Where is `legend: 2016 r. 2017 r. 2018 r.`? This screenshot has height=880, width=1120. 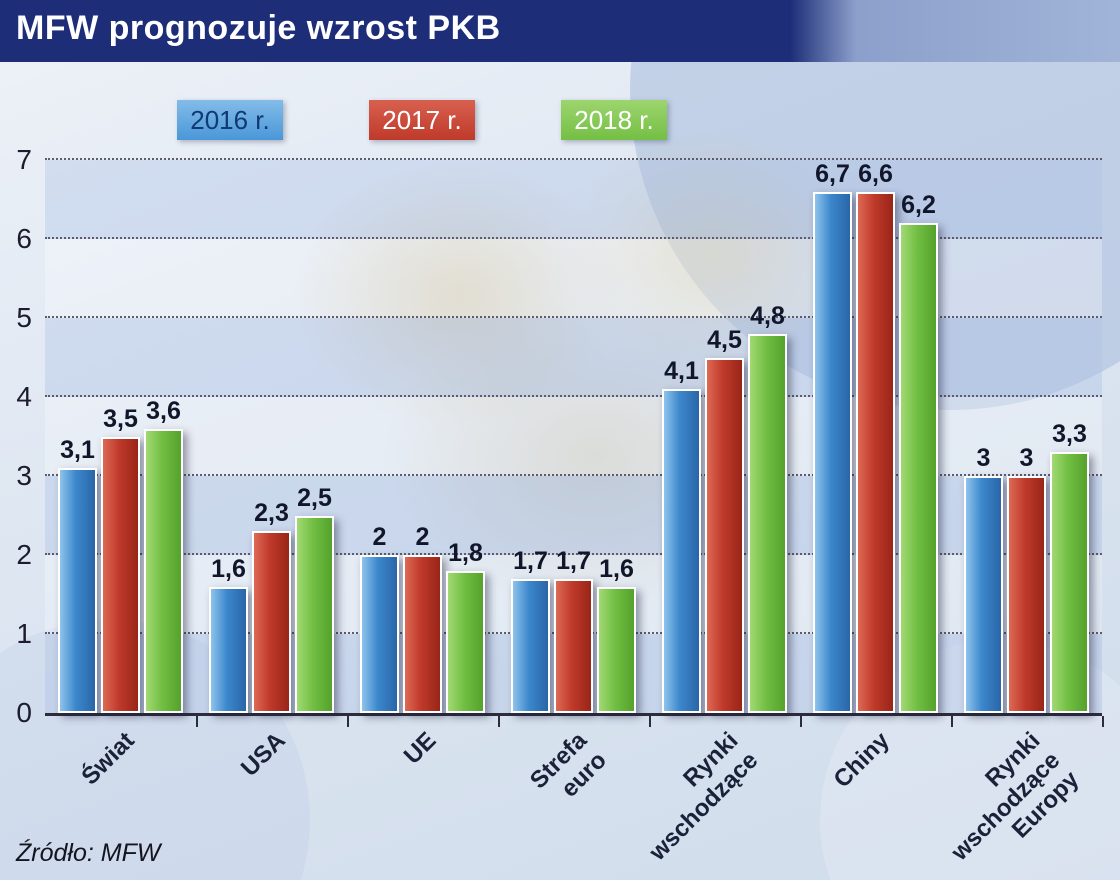 legend: 2016 r. 2017 r. 2018 r. is located at coordinates (422, 120).